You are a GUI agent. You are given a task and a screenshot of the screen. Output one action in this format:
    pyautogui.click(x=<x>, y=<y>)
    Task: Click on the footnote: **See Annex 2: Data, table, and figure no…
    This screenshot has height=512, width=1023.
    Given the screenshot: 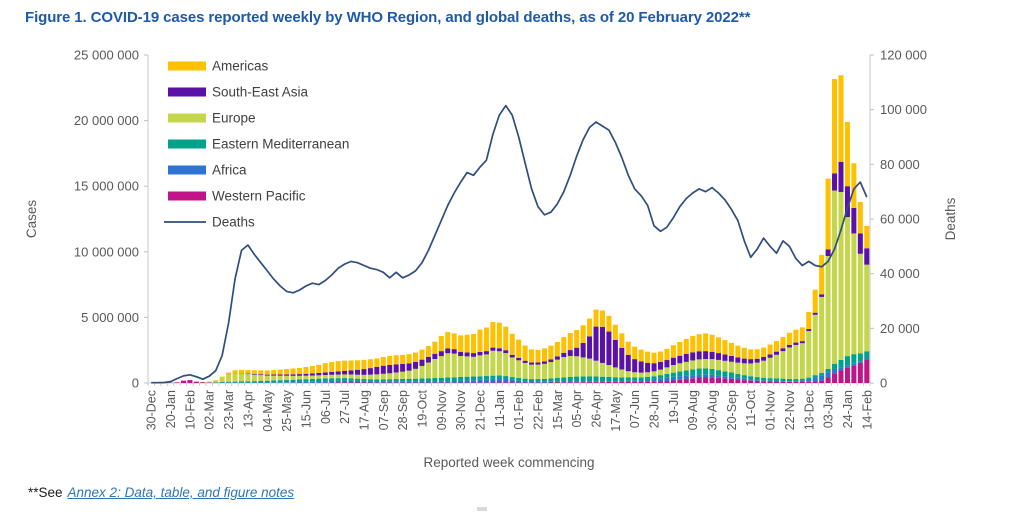 What is the action you would take?
    pyautogui.click(x=161, y=492)
    